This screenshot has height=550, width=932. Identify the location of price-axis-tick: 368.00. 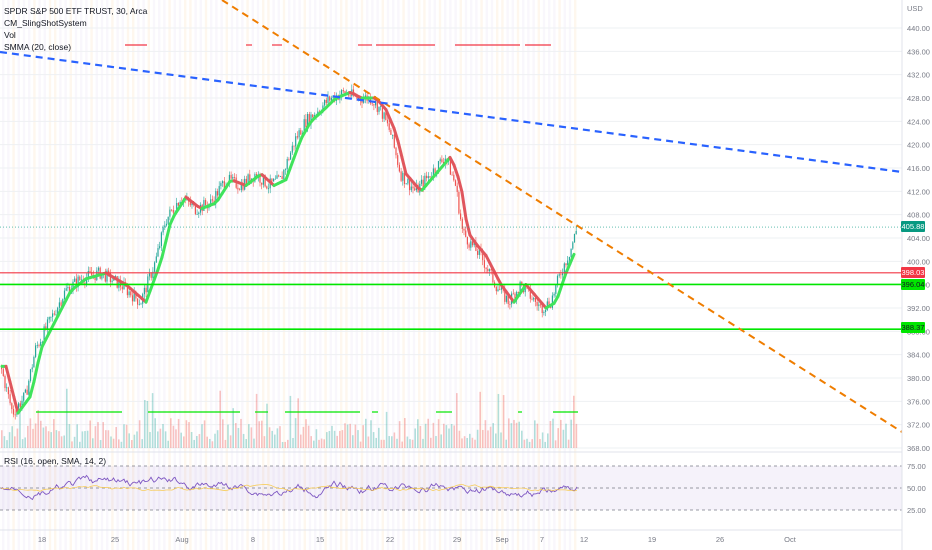
(918, 448).